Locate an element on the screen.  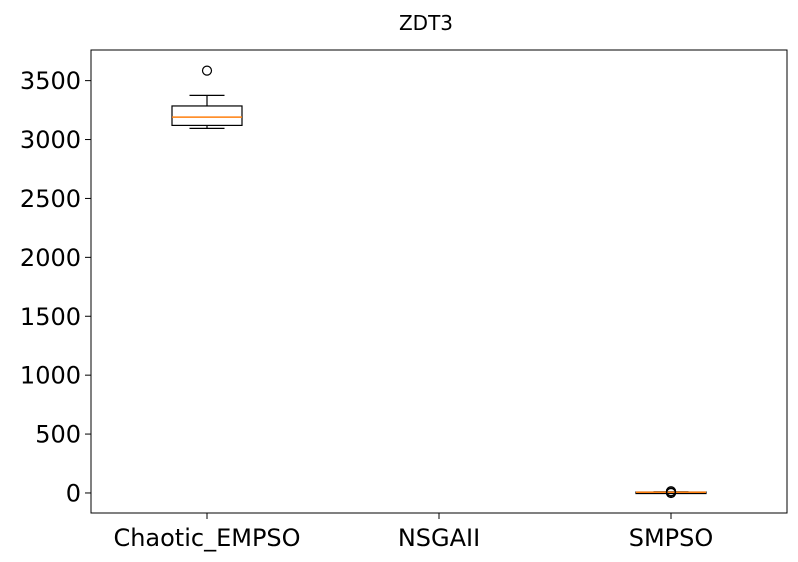
x-tick-label: NSGAII is located at coordinates (439, 538).